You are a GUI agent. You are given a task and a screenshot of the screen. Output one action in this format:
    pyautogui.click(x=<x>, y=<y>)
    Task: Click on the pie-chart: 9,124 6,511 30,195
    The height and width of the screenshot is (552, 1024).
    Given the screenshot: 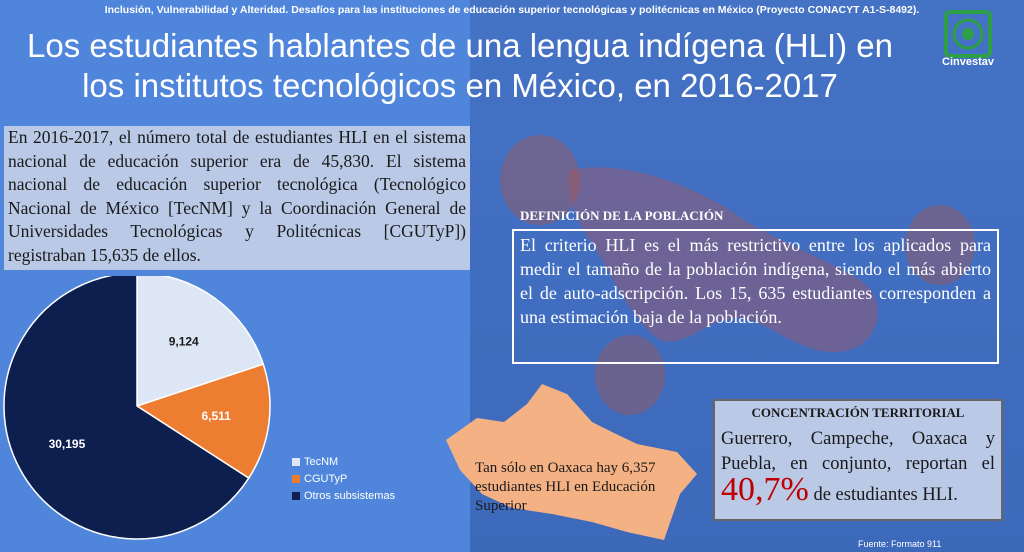 What is the action you would take?
    pyautogui.click(x=137, y=408)
    